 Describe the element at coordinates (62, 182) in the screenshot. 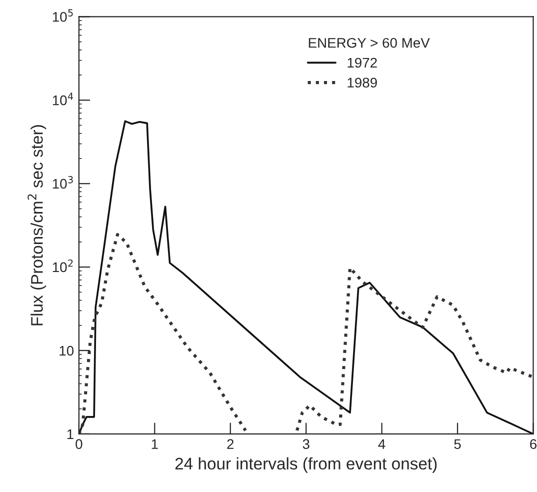

I see `y-tick-label: 10$^{3}$` at that location.